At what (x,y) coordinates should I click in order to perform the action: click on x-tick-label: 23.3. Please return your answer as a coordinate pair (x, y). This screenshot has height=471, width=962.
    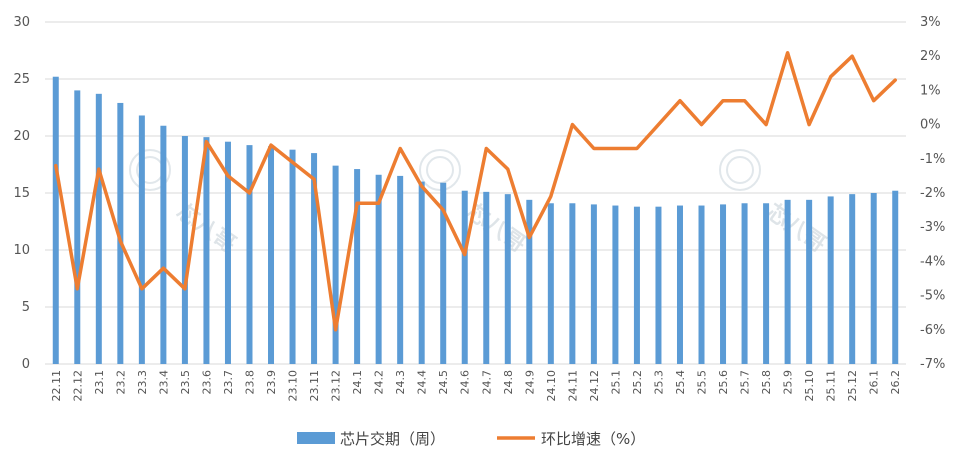
    Looking at the image, I should click on (142, 382).